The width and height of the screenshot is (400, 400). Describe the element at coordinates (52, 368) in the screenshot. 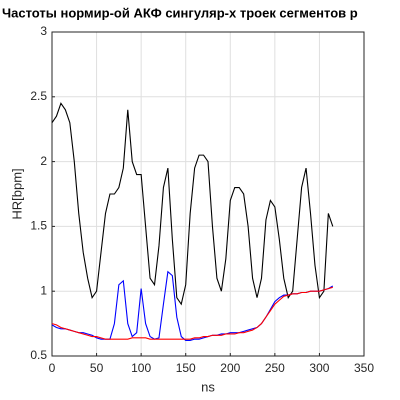

I see `x-tick-label: 0` at that location.